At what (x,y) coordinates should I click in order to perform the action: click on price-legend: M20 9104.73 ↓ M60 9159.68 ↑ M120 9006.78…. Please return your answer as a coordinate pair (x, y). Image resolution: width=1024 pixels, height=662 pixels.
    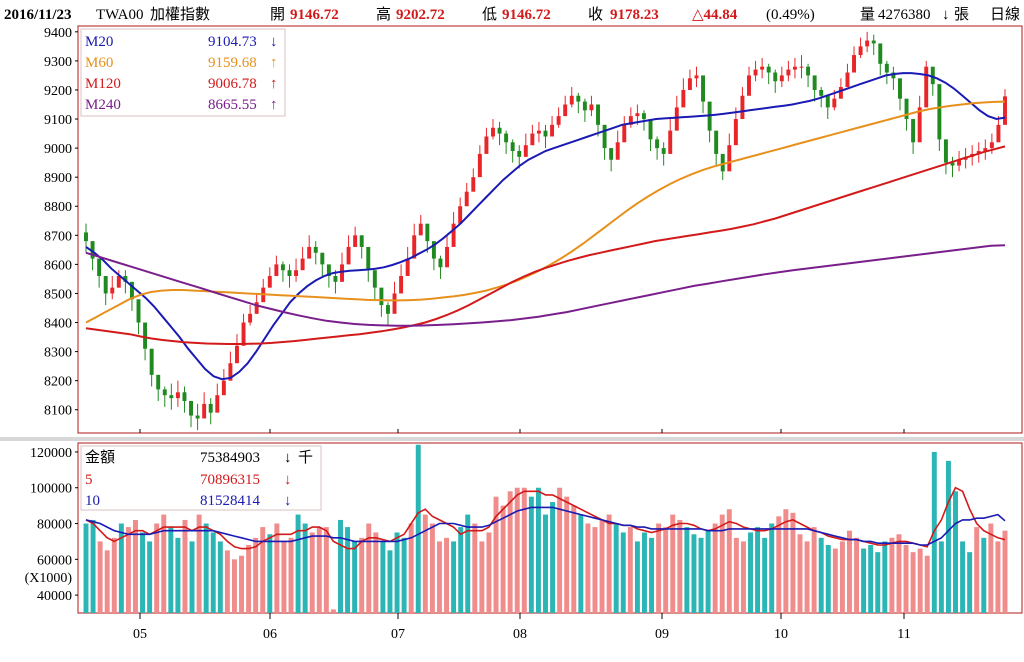
    Looking at the image, I should click on (181, 73).